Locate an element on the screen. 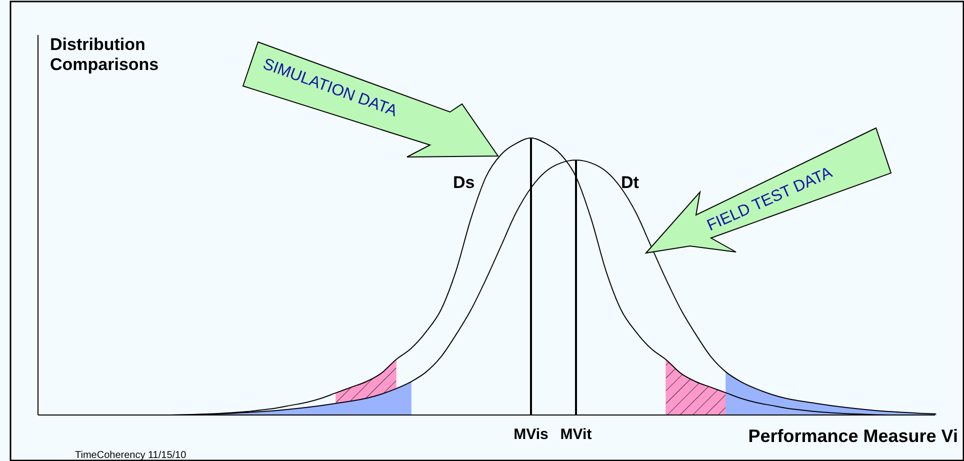 The height and width of the screenshot is (461, 964). x-axis-title: Performance Measure Vi is located at coordinates (853, 436).